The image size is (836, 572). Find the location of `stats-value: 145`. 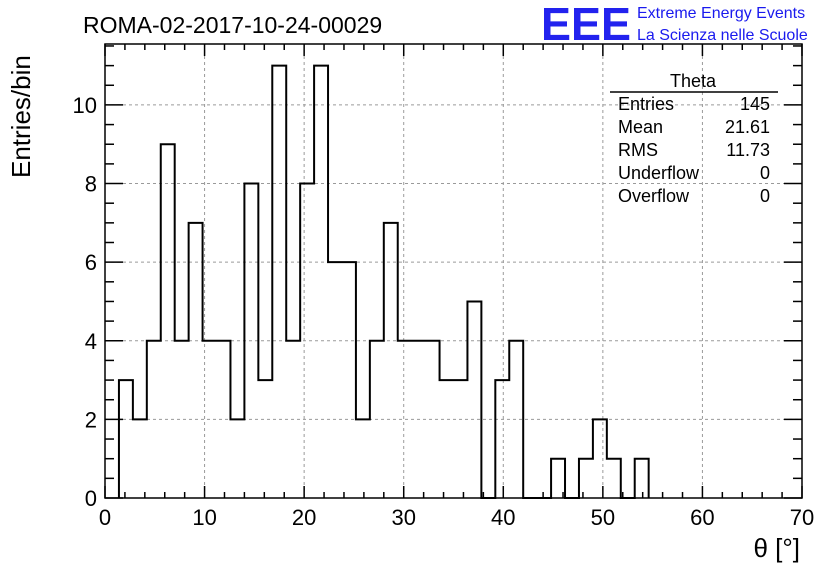

stats-value: 145 is located at coordinates (755, 104).